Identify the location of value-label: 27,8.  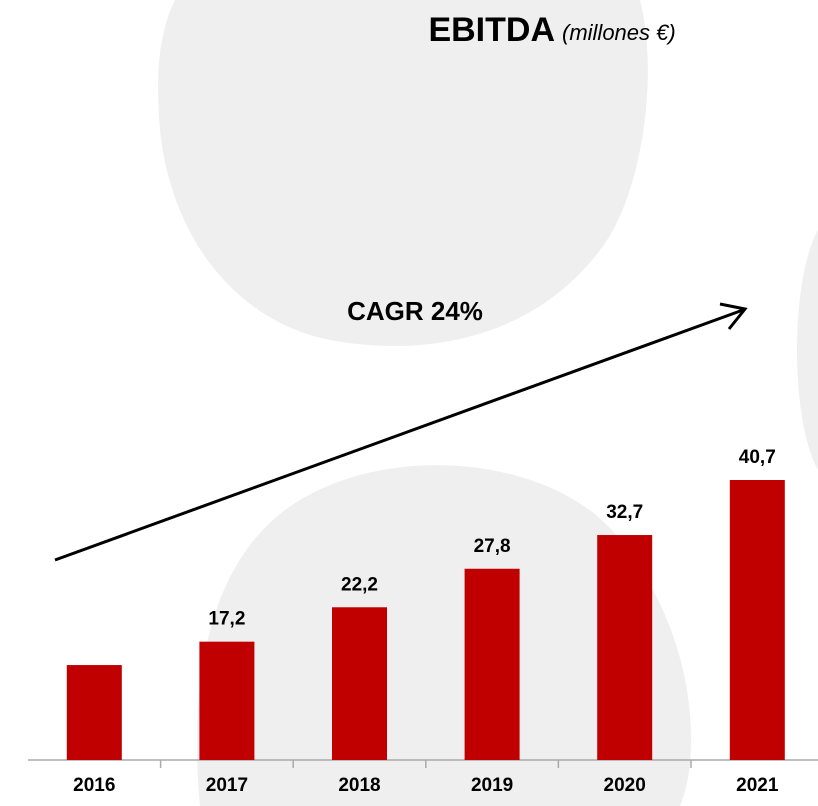
(492, 546).